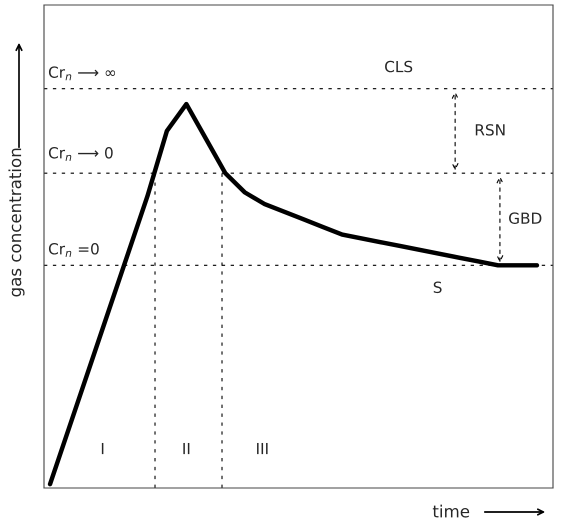 The width and height of the screenshot is (573, 528). I want to click on annotation: III, so click(262, 448).